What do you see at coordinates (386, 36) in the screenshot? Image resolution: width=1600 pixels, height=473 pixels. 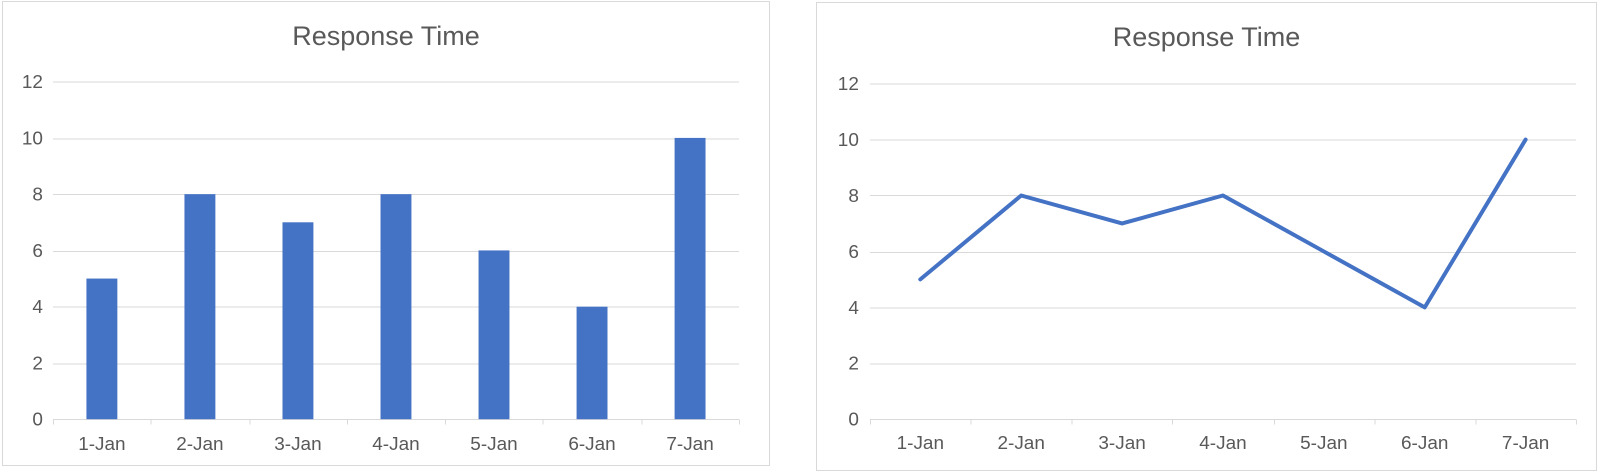 I see `bar-chart-title: Response Time` at bounding box center [386, 36].